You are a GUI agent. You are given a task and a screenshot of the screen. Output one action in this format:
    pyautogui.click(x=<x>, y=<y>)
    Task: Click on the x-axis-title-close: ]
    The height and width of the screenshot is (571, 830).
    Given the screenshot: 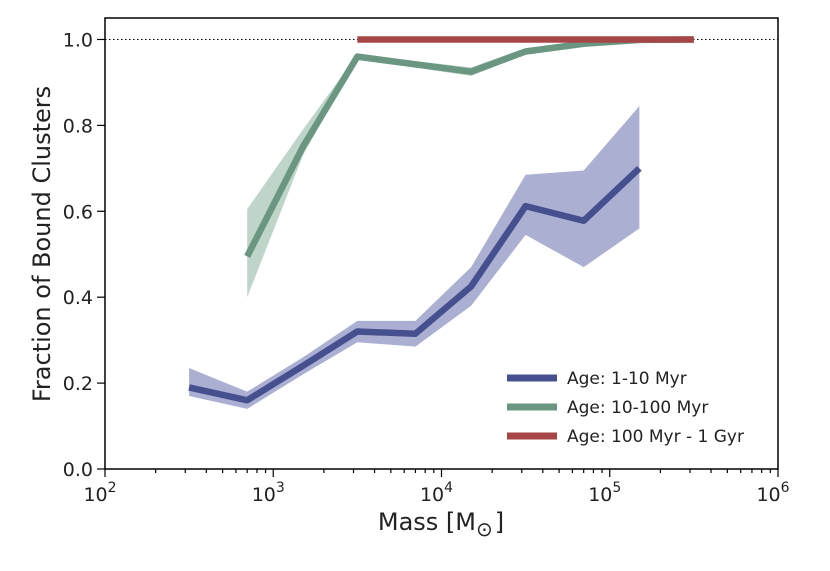 What is the action you would take?
    pyautogui.click(x=499, y=522)
    